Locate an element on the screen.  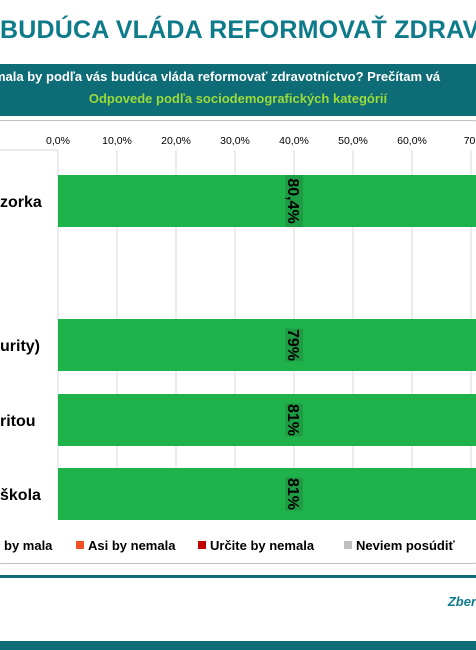
legend-item-by-mala: by mala is located at coordinates (28, 545).